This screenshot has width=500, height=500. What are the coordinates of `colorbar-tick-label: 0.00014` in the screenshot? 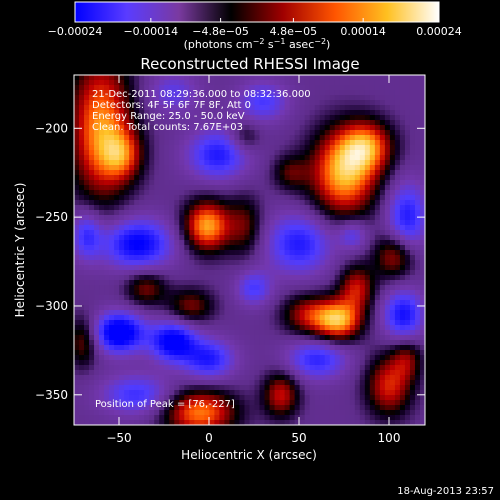 It's located at (363, 31).